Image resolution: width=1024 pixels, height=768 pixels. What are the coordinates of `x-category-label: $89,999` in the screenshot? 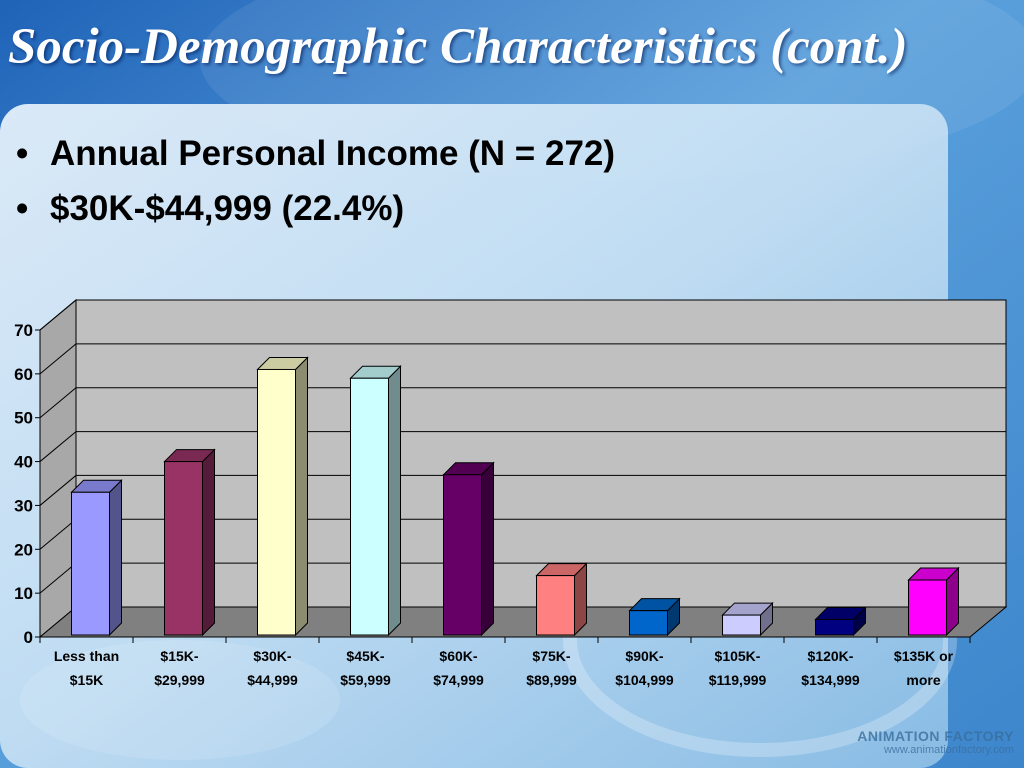 It's located at (551, 680).